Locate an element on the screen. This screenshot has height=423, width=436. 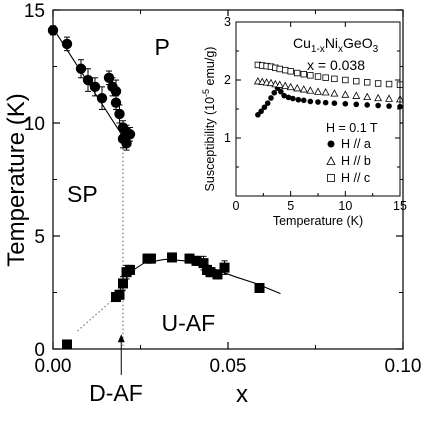
inset-y-axis-title: Susceptibility (10-5 emu/g) is located at coordinates (209, 119).